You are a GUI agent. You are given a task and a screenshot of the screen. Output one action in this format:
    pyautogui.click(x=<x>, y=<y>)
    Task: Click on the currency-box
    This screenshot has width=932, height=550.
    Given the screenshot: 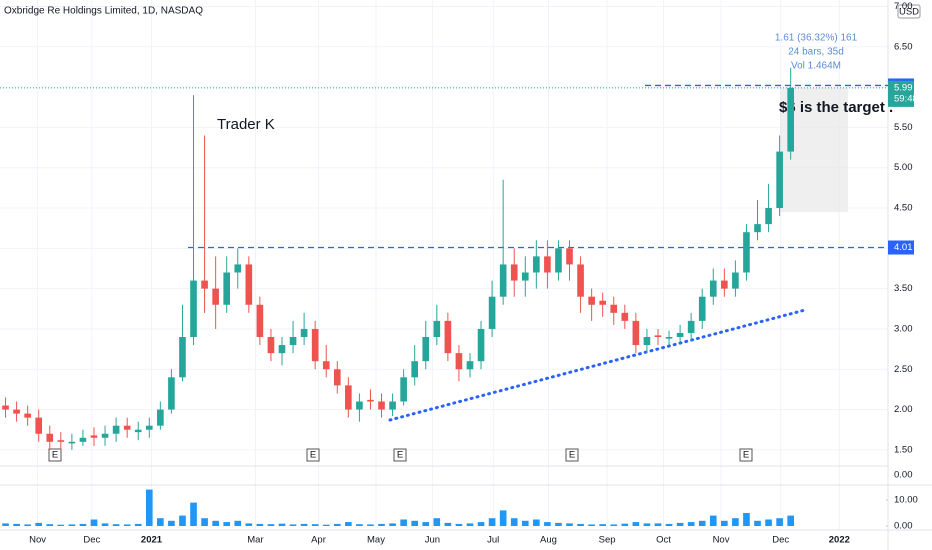 What is the action you would take?
    pyautogui.click(x=909, y=11)
    